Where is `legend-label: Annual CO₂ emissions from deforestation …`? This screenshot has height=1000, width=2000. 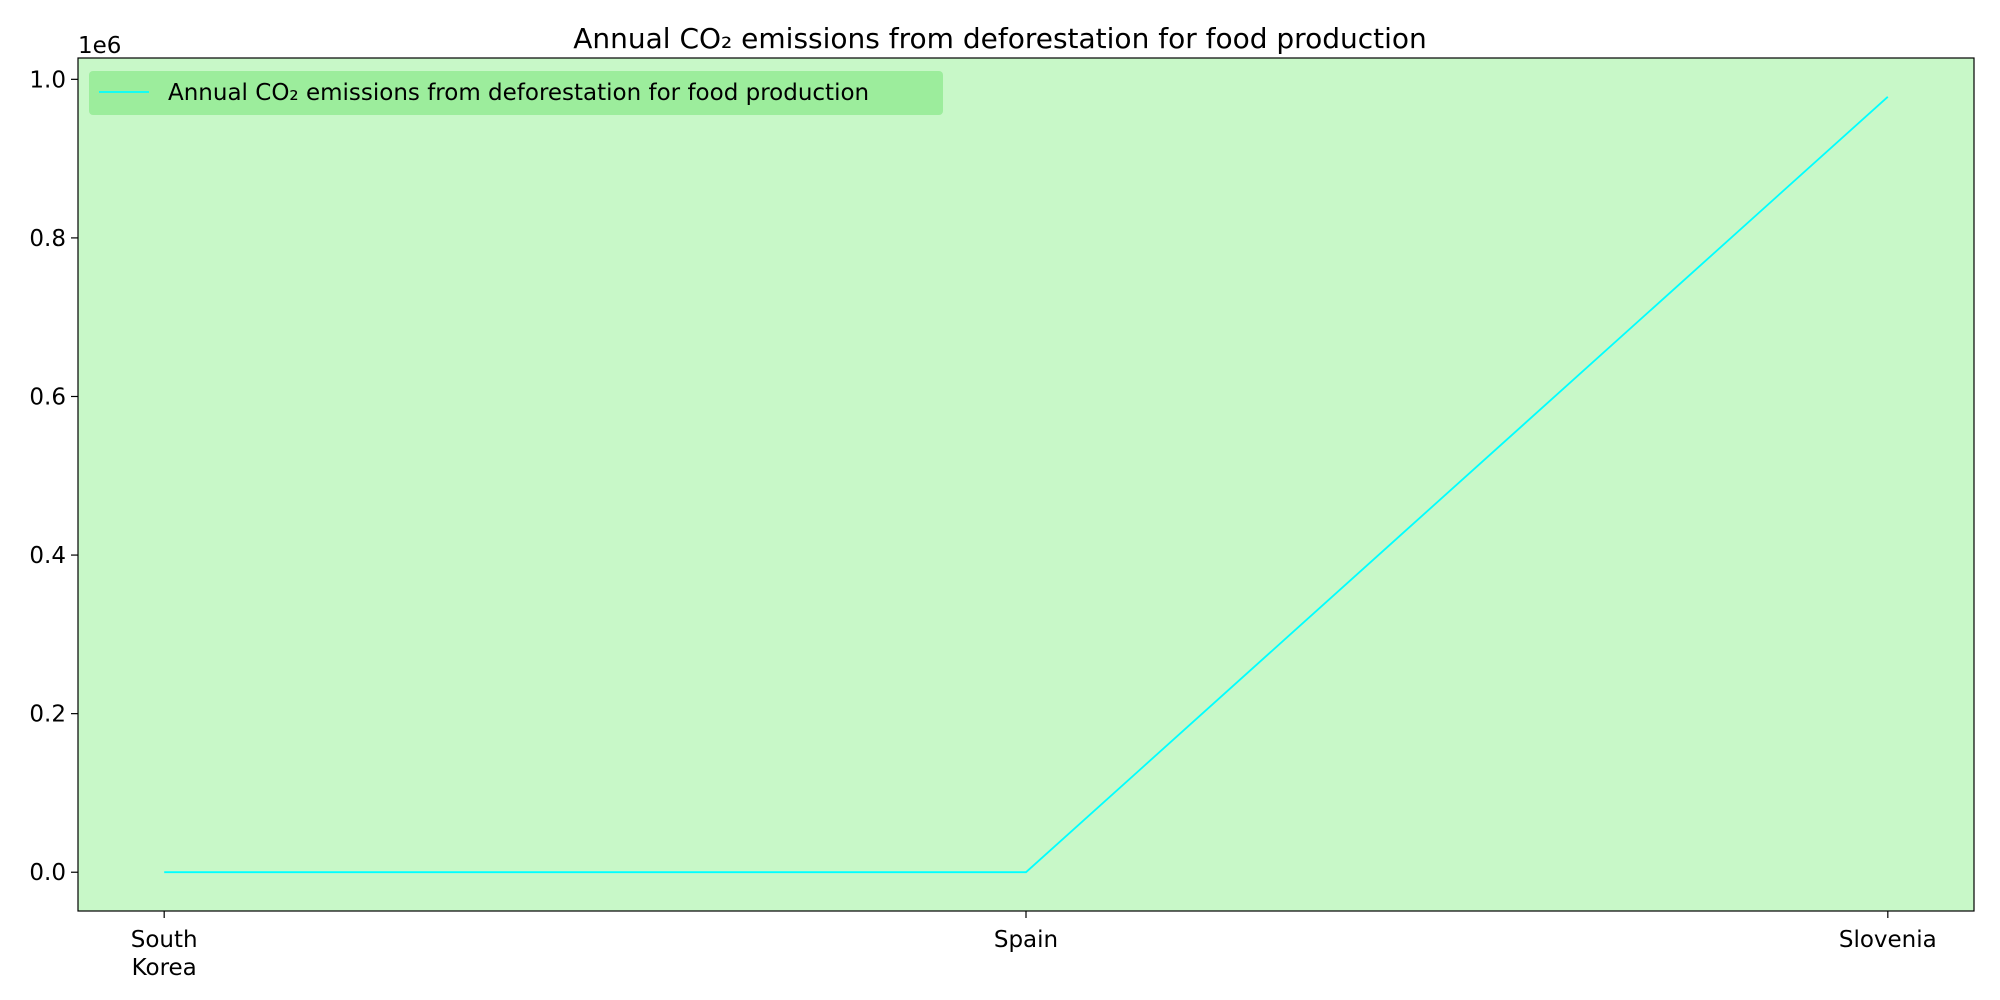 legend-label: Annual CO₂ emissions from deforestation … is located at coordinates (518, 93).